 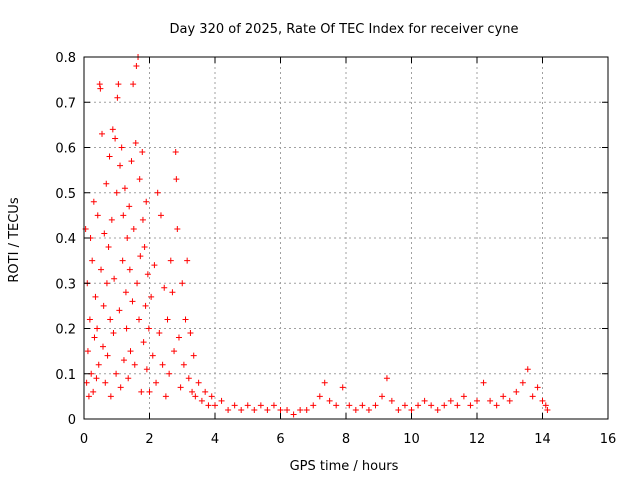 I want to click on y-tick-label: 0.7, so click(x=65, y=103).